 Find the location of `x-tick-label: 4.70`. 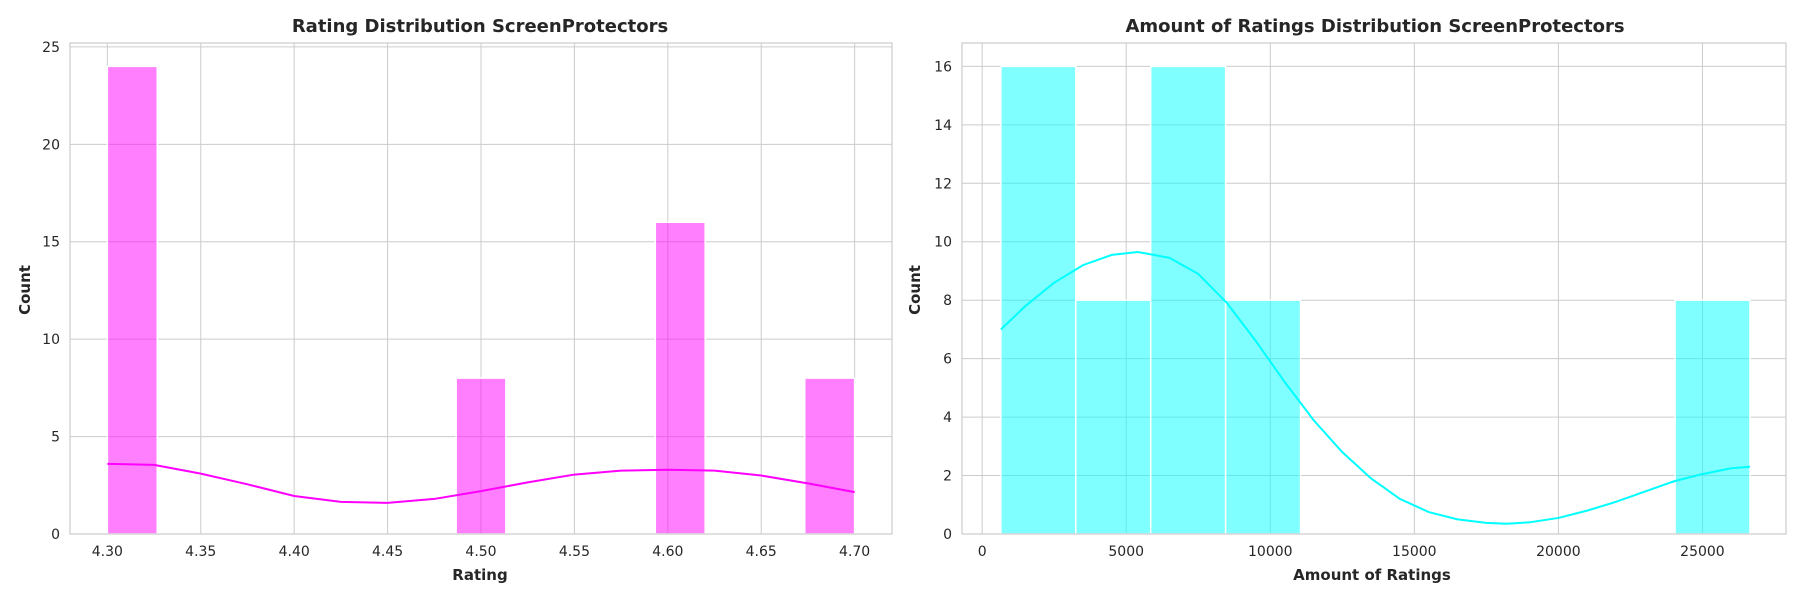

x-tick-label: 4.70 is located at coordinates (854, 552).